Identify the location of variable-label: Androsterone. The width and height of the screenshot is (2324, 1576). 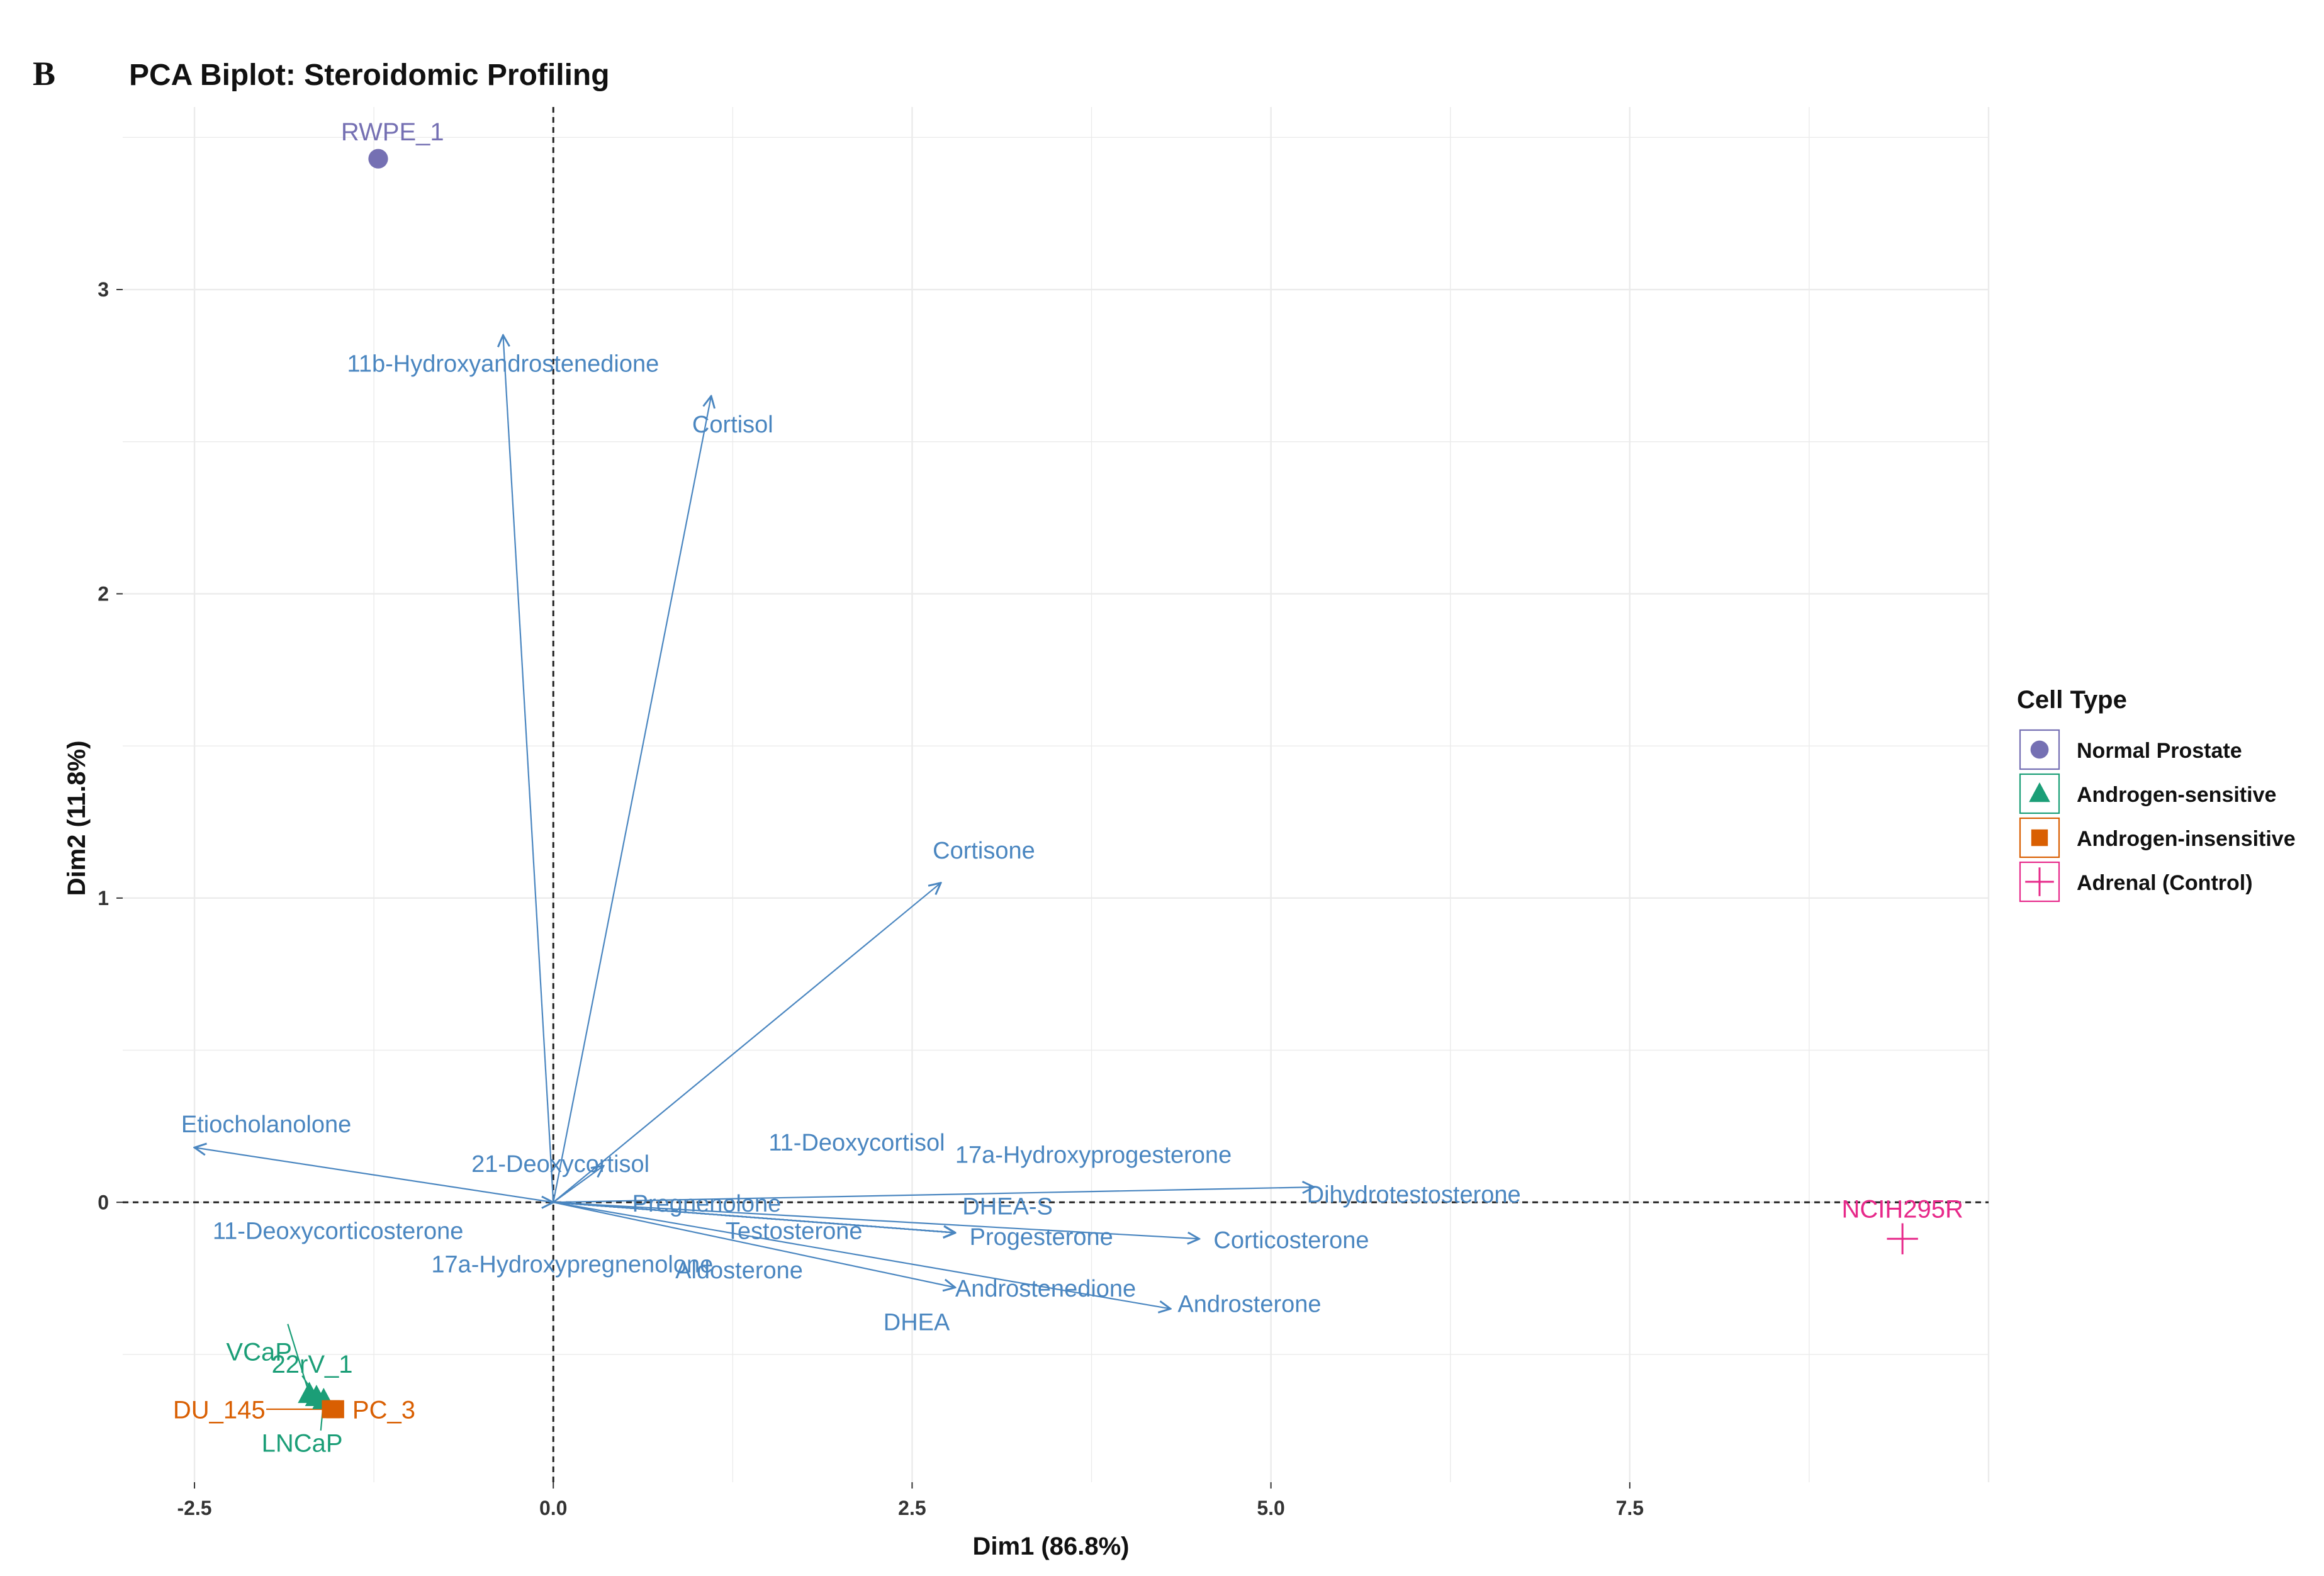
(1249, 1304).